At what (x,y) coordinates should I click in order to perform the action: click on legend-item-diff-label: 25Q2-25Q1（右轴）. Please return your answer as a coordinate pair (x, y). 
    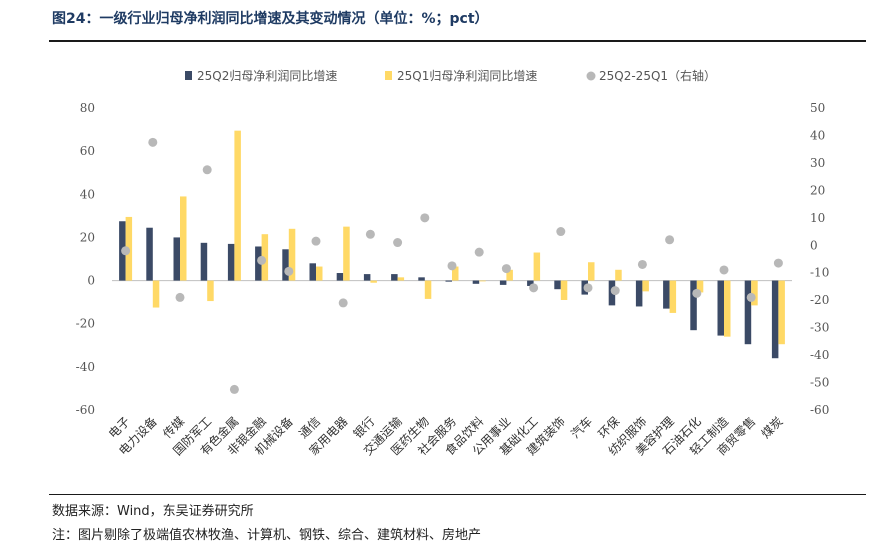
    Looking at the image, I should click on (657, 75).